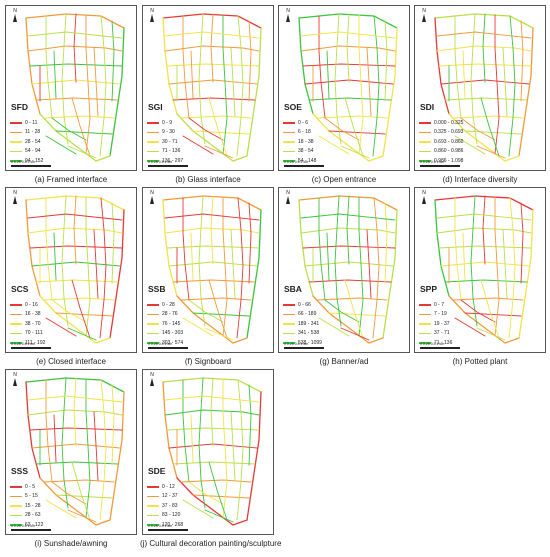  Describe the element at coordinates (71, 361) in the screenshot. I see `panel-caption: (e) Closed interface` at that location.